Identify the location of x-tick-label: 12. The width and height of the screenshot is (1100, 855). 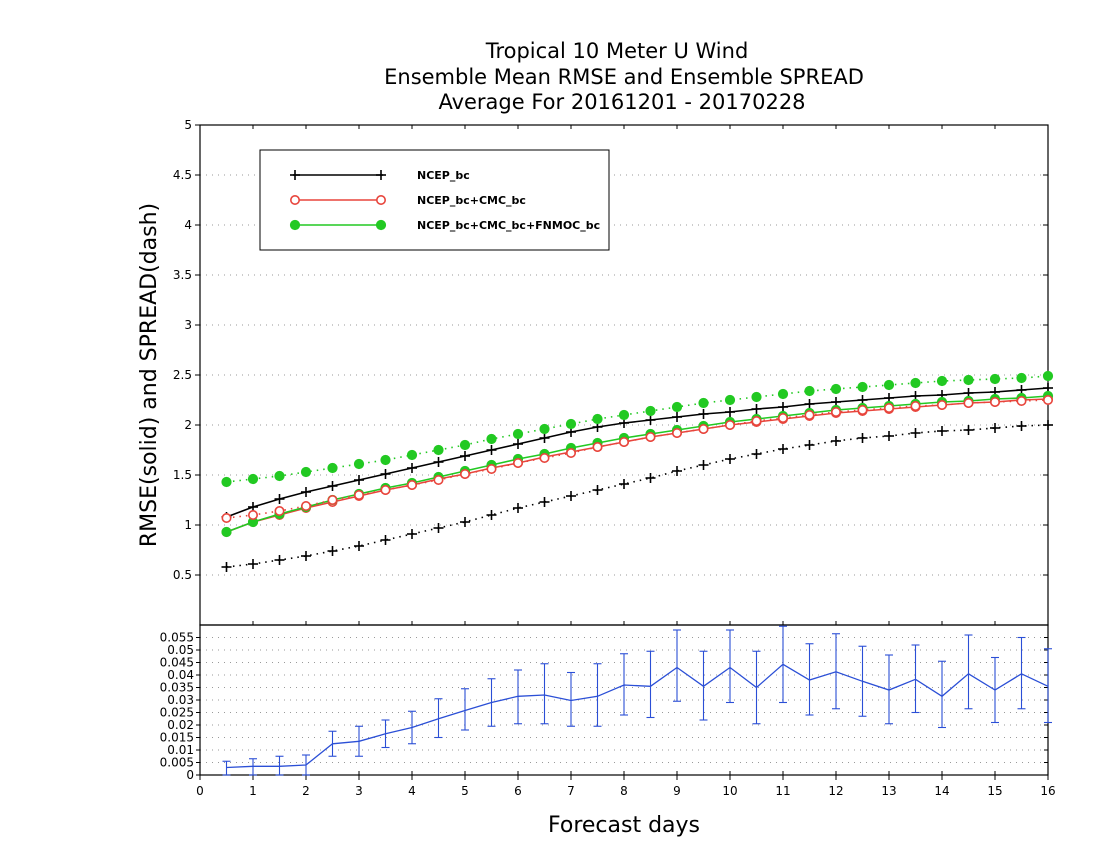
(835, 791).